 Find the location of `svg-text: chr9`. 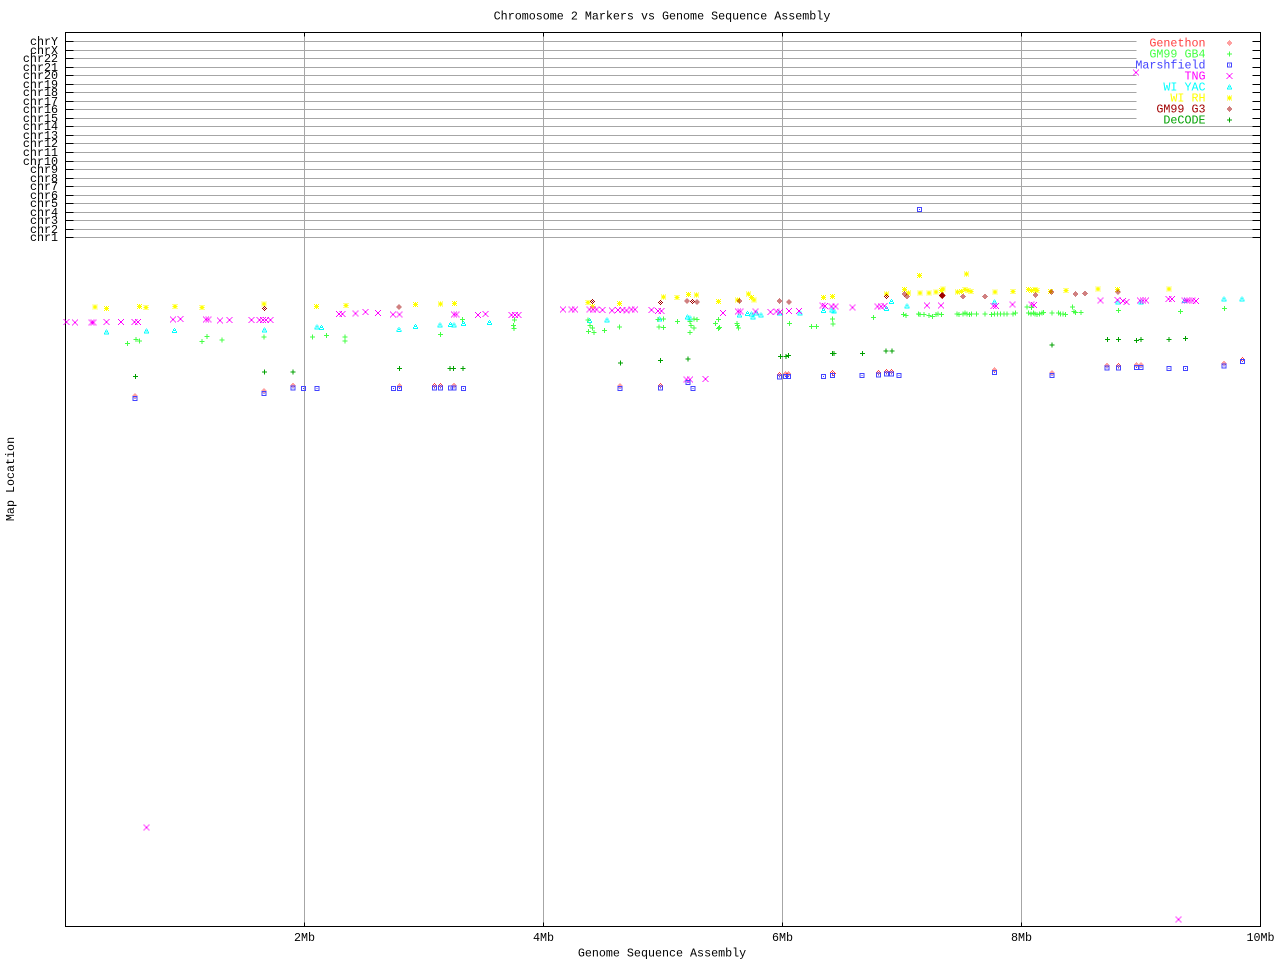

svg-text: chr9 is located at coordinates (44, 170).